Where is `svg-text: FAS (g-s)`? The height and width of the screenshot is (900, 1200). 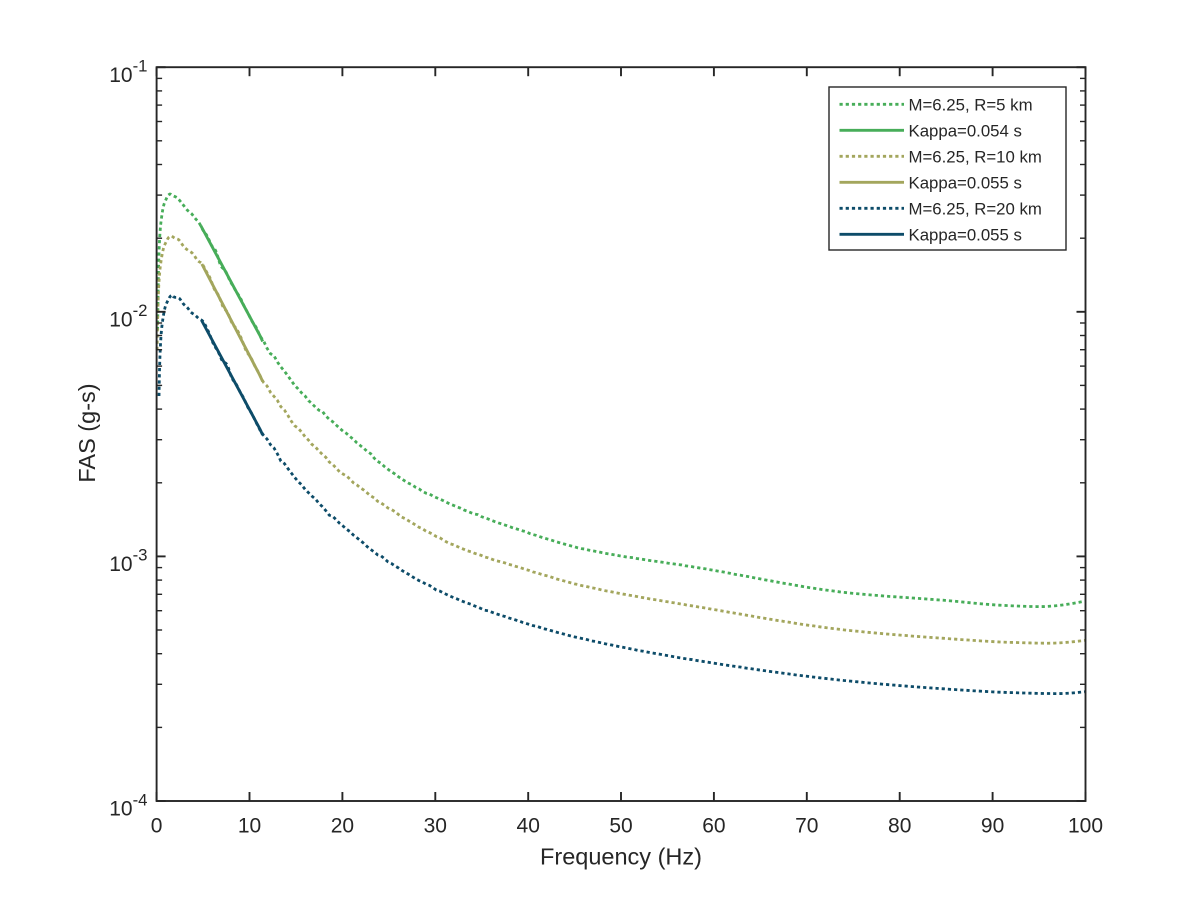 svg-text: FAS (g-s) is located at coordinates (87, 432).